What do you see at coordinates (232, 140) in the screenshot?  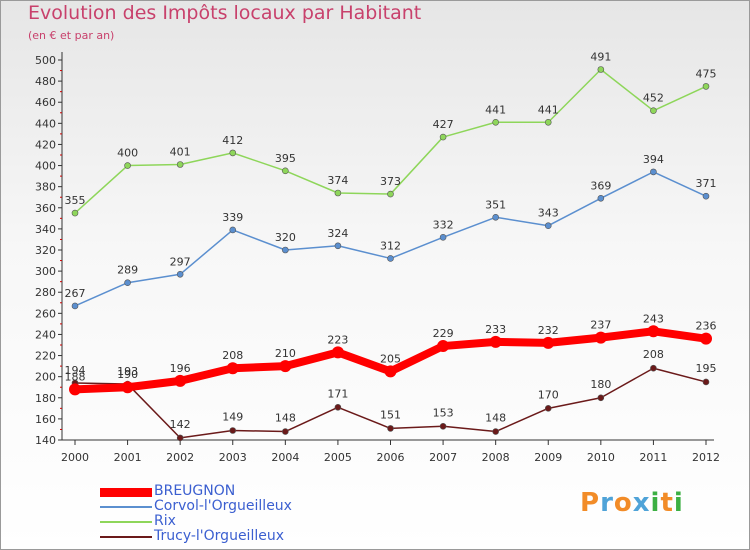 I see `data-label: 412` at bounding box center [232, 140].